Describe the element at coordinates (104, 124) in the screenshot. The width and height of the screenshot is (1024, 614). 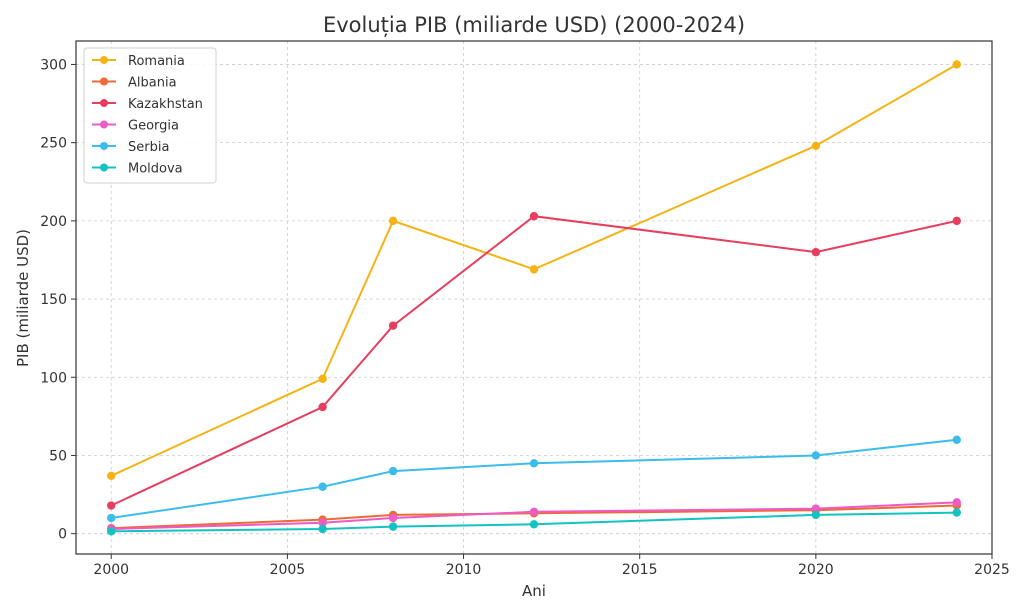
I see `legend-marker-georgia` at that location.